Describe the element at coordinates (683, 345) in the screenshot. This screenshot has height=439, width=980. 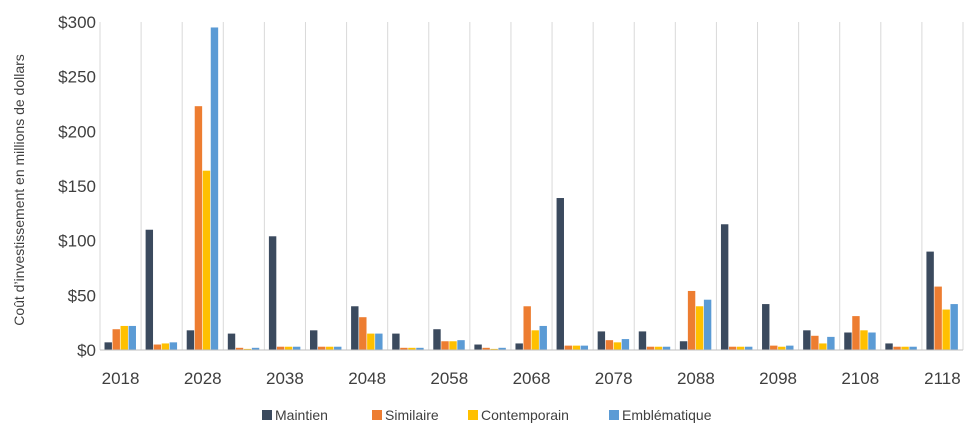
I see `bar-maintien-2088` at that location.